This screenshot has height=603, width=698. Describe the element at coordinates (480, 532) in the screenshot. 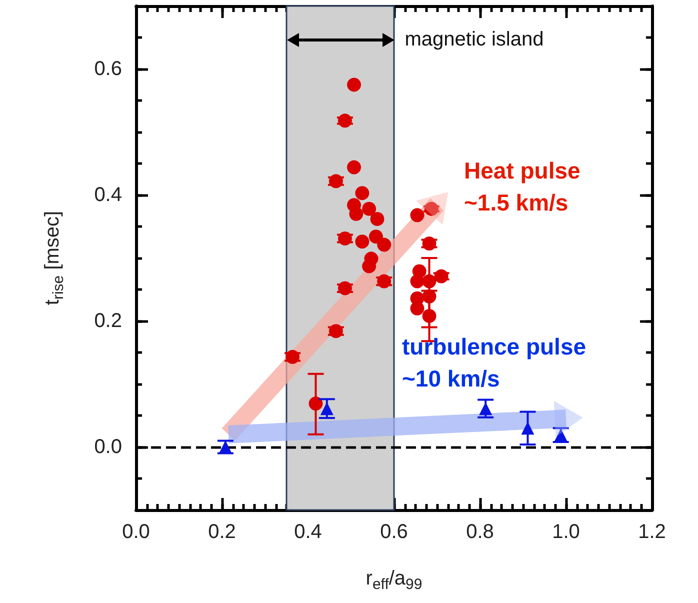

I see `x-tick-label: 0.8` at that location.